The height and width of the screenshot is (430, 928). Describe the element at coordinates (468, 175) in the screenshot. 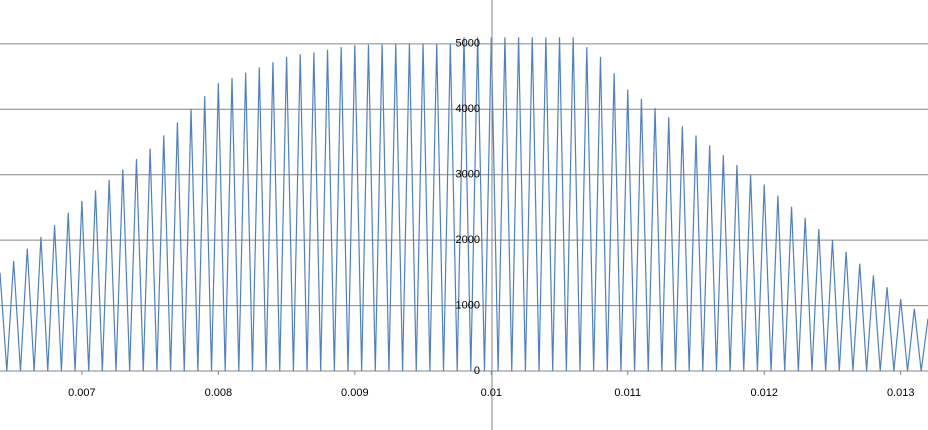

I see `y-tick-label: 3000` at that location.